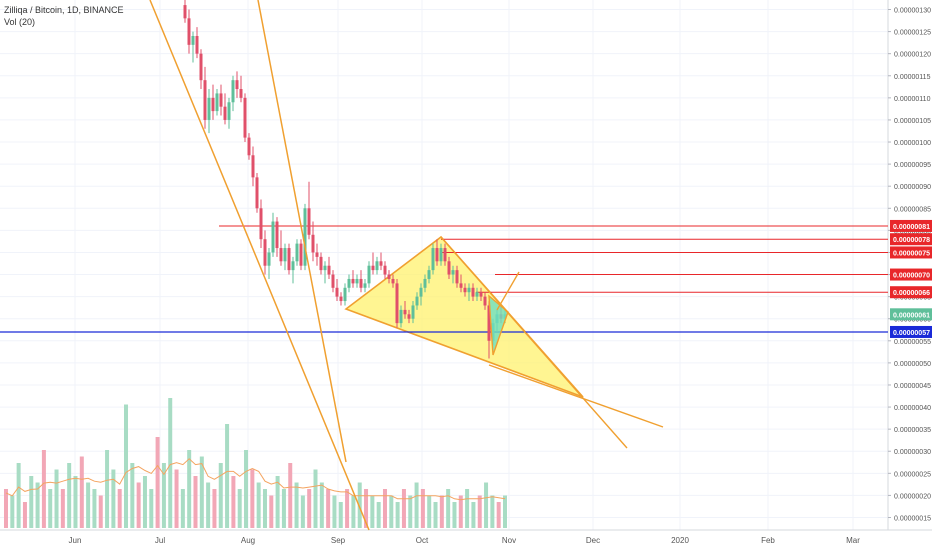 The height and width of the screenshot is (555, 932). Describe the element at coordinates (509, 540) in the screenshot. I see `time-tick-label: Nov` at that location.